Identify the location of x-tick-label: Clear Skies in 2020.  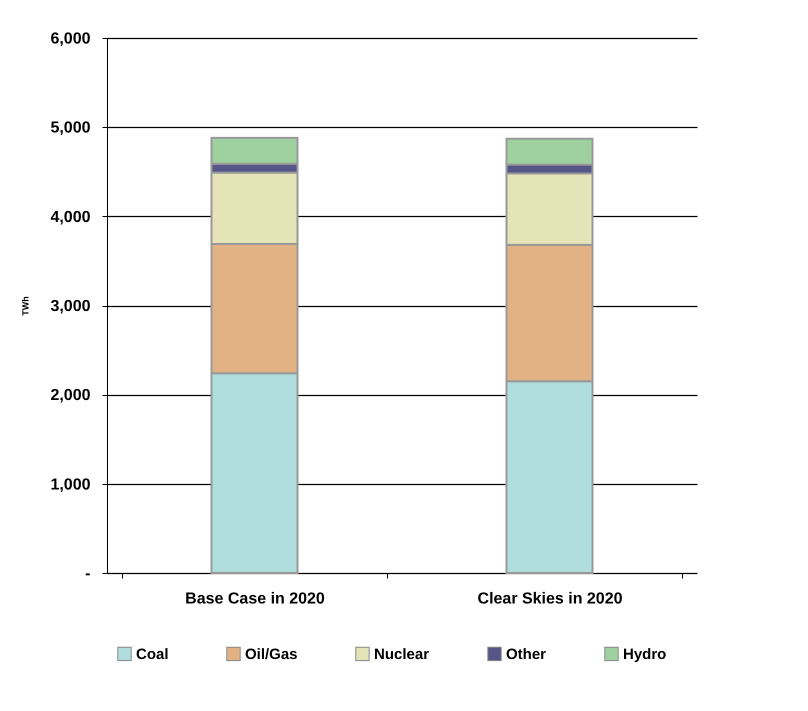
(550, 599).